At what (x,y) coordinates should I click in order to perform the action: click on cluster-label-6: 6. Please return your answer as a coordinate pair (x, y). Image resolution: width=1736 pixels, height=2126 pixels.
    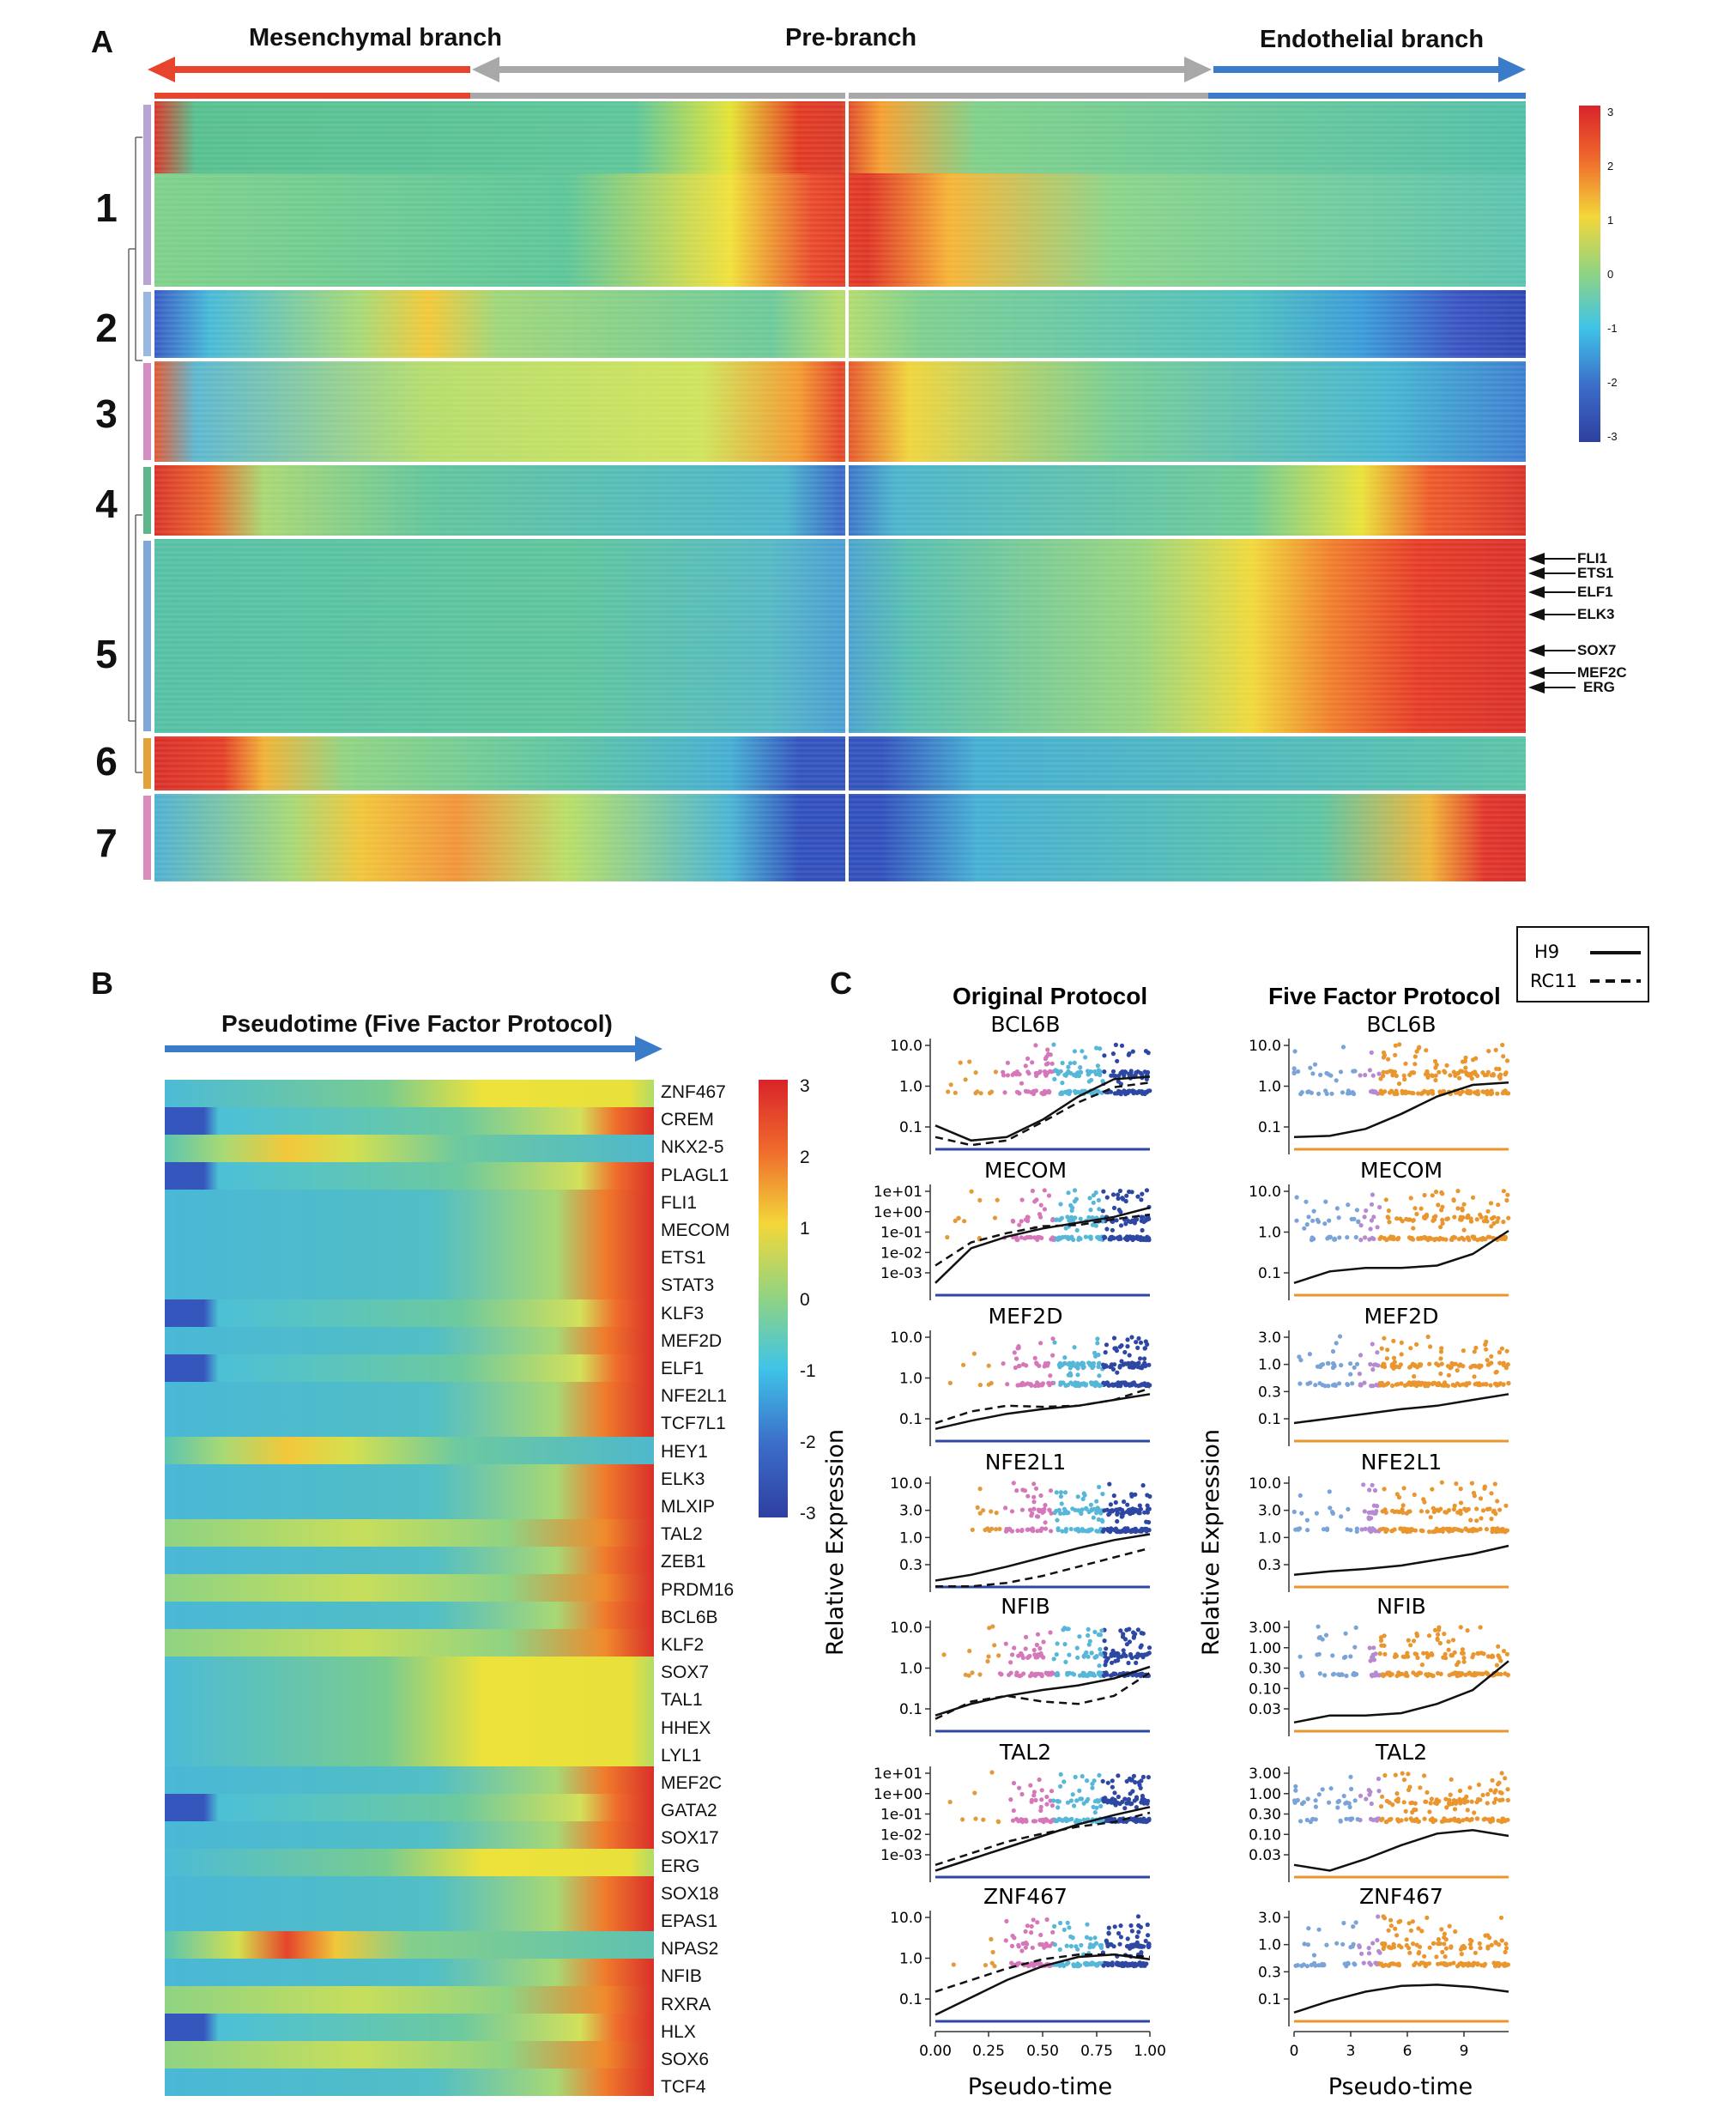
    Looking at the image, I should click on (107, 761).